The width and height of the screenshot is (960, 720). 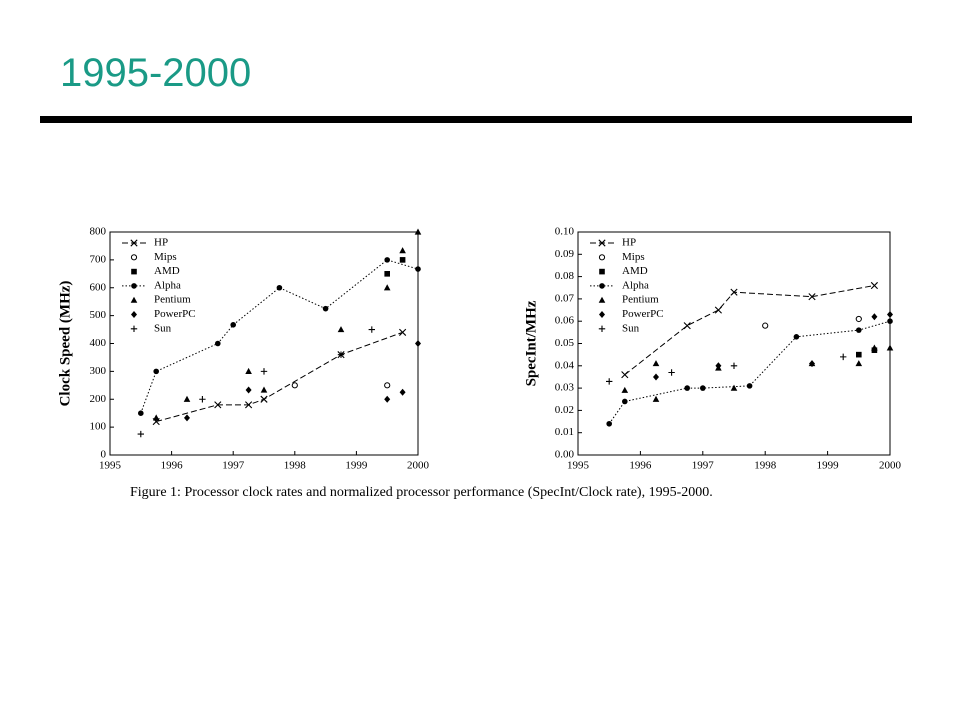 I want to click on x-tick-label: 1995, so click(x=578, y=466).